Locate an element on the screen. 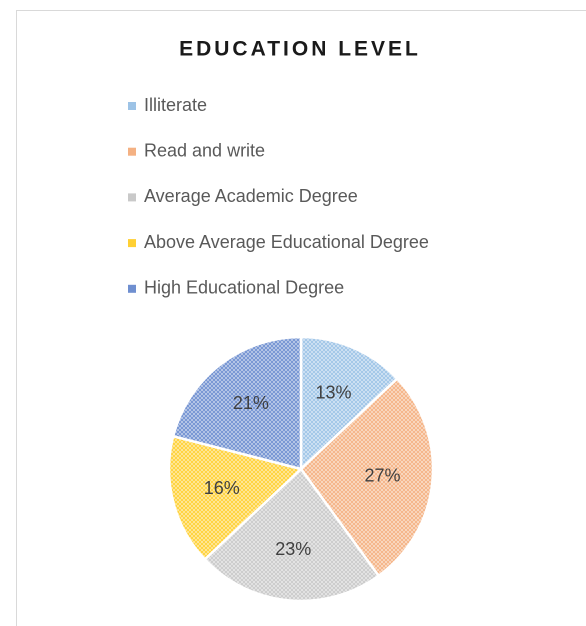 Image resolution: width=586 pixels, height=626 pixels. data-label: 13% is located at coordinates (333, 393).